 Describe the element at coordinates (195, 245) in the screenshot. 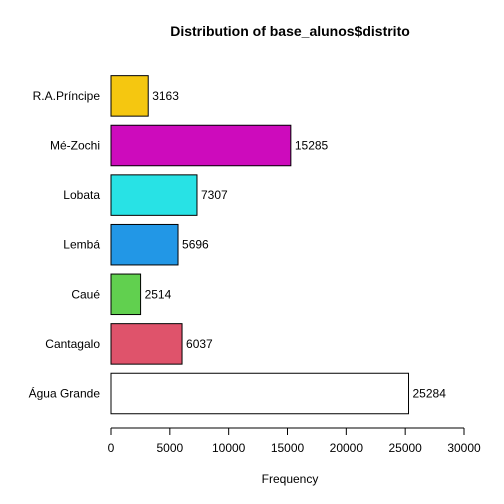

I see `value-label-3: 5696` at that location.